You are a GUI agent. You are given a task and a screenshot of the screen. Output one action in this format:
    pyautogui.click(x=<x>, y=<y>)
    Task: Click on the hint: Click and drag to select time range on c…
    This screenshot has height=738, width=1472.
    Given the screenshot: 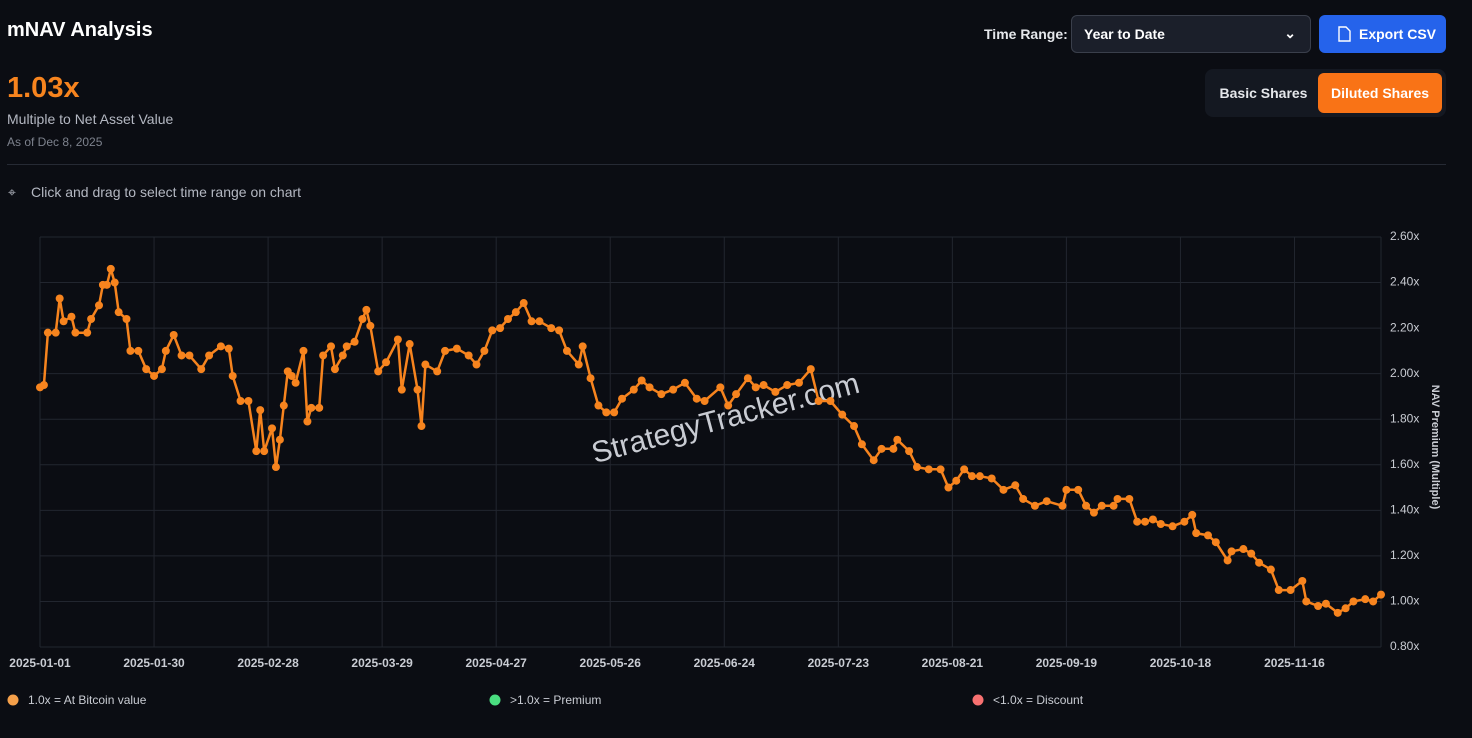 What is the action you would take?
    pyautogui.click(x=166, y=192)
    